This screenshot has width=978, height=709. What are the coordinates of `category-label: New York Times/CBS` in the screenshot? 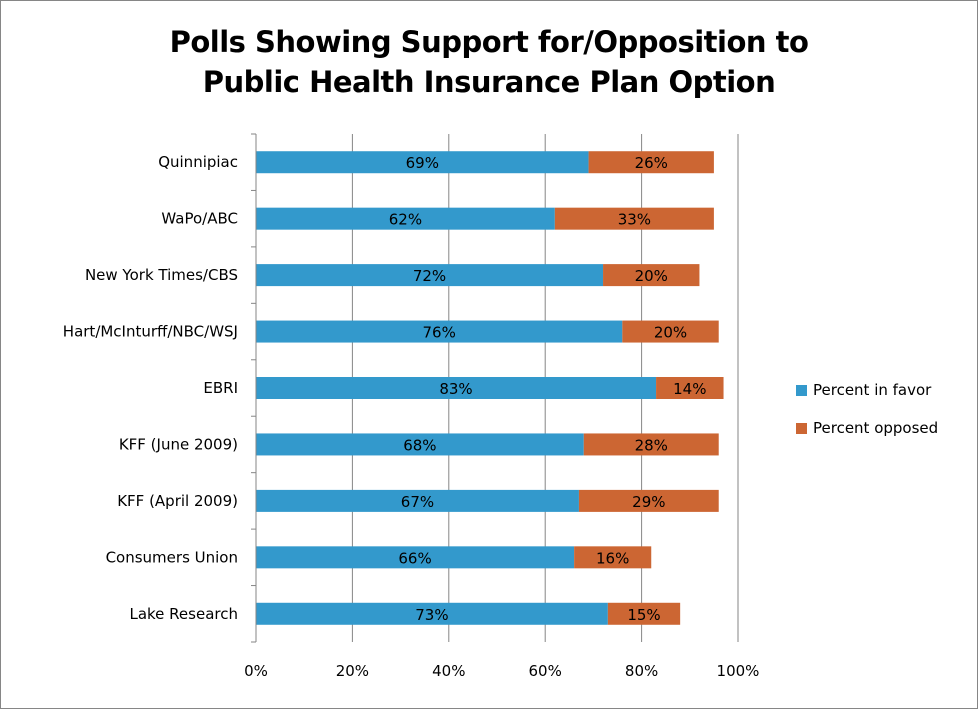 It's located at (161, 275).